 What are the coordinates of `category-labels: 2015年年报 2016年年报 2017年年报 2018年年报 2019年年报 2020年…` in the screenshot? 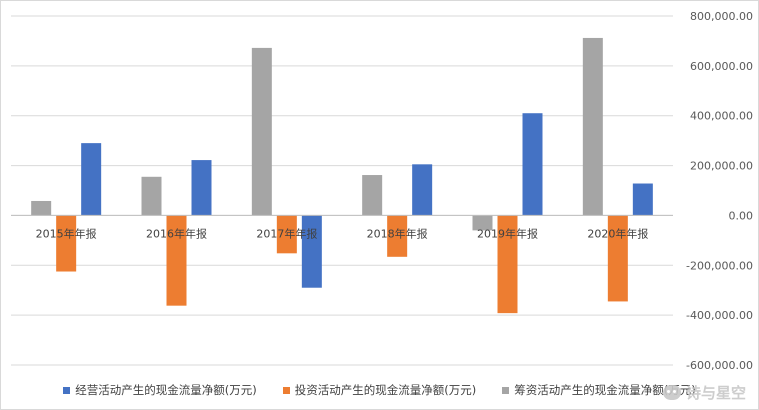 It's located at (342, 233).